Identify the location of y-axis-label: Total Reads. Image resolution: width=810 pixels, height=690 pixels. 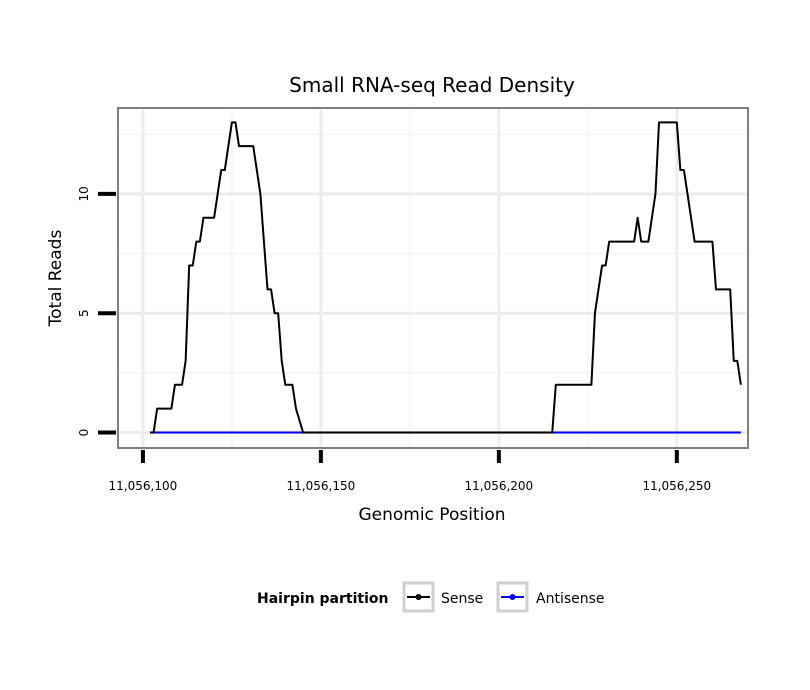
(56, 279).